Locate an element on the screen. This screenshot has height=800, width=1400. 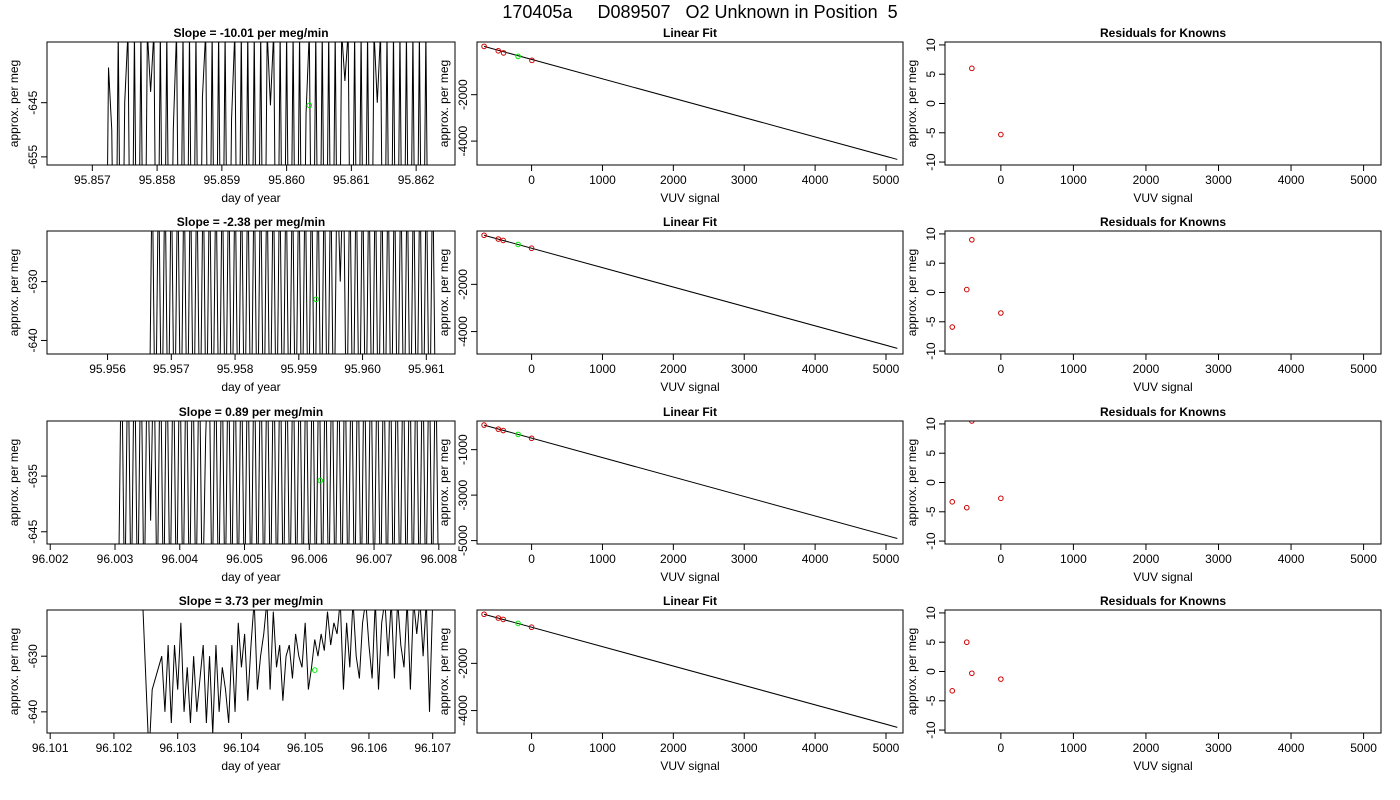
chart-5-xtick-label: 5000 is located at coordinates (886, 369).